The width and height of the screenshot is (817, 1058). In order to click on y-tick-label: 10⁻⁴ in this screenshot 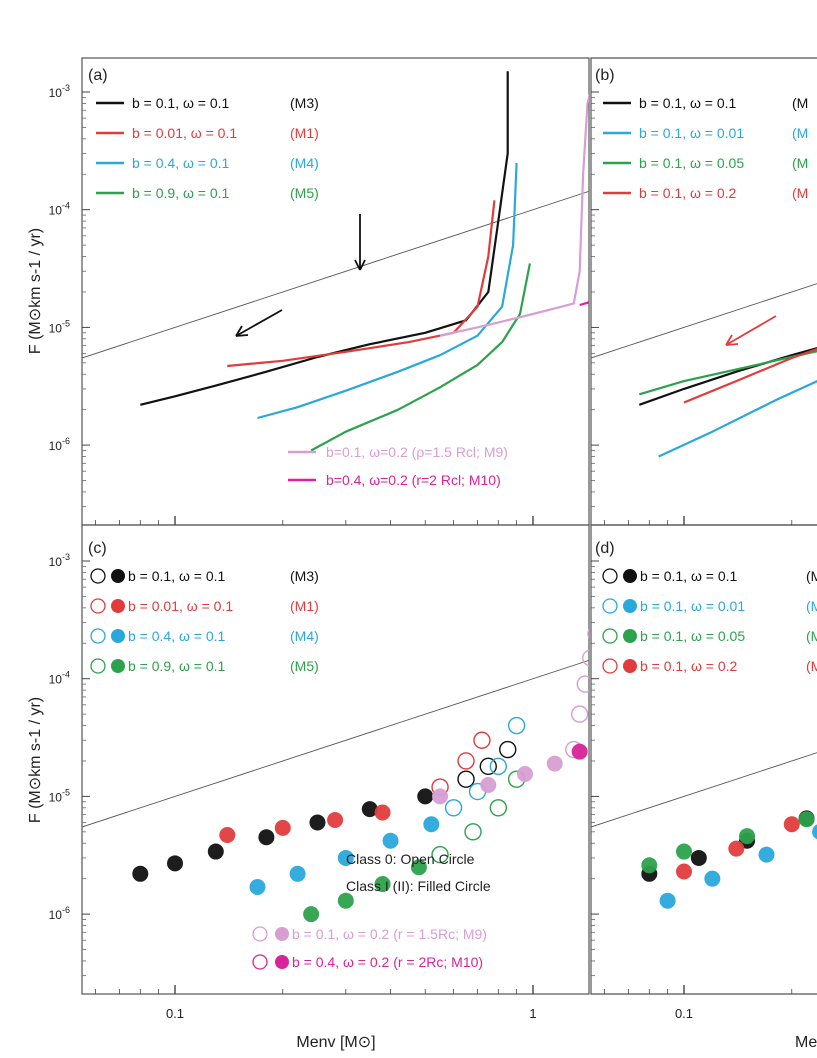, I will do `click(59, 678)`.